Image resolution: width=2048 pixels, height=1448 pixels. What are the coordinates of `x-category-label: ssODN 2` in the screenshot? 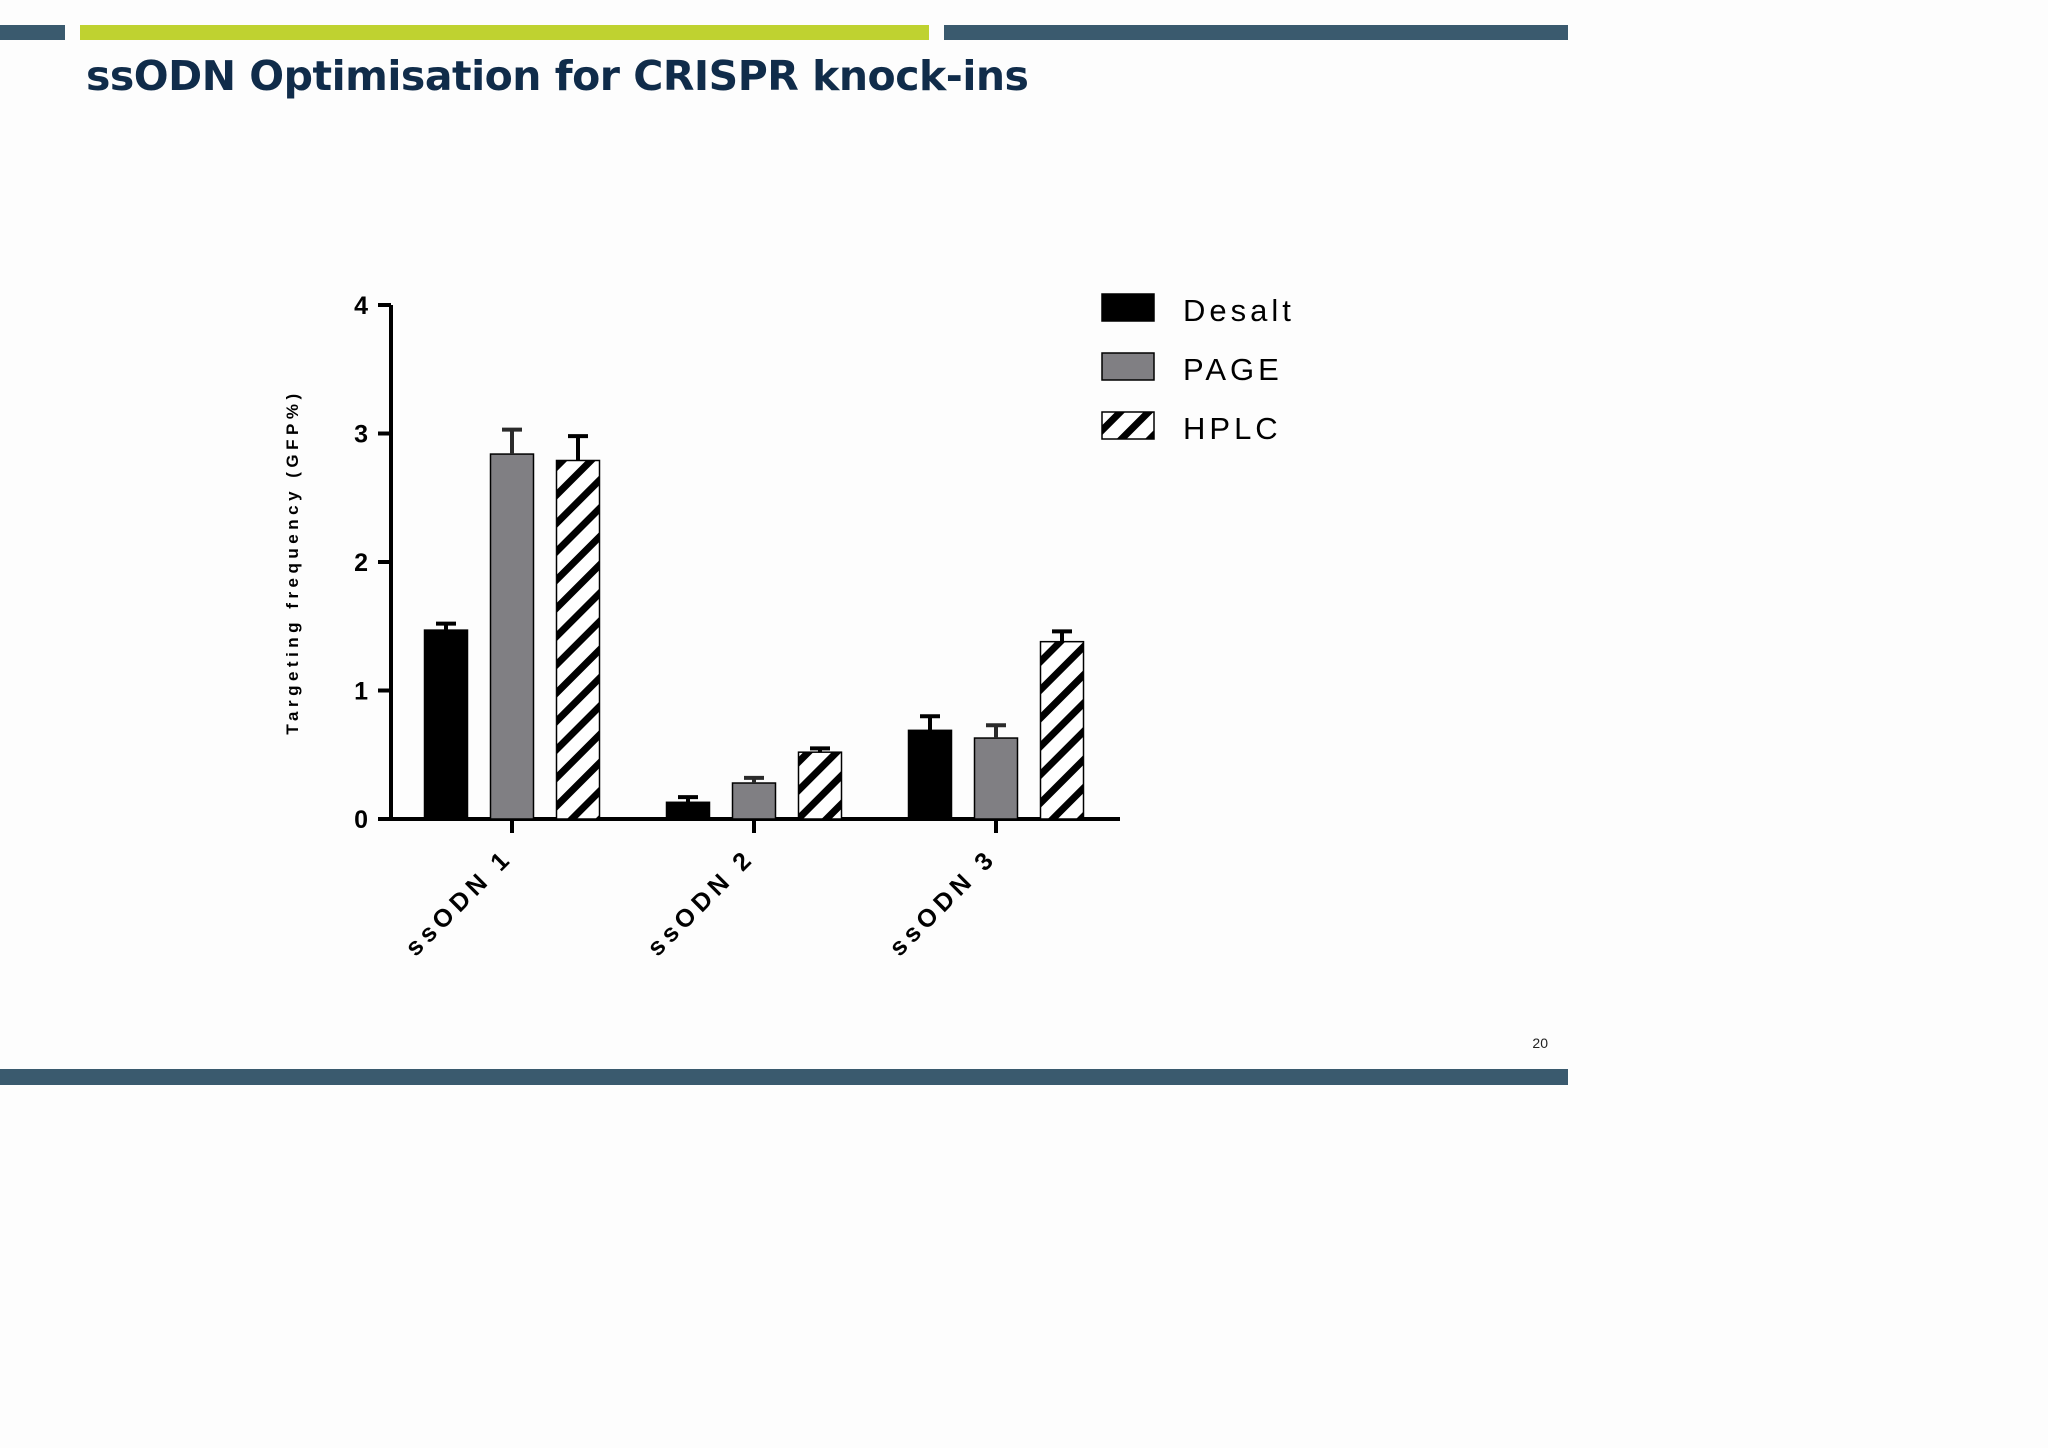 It's located at (701, 902).